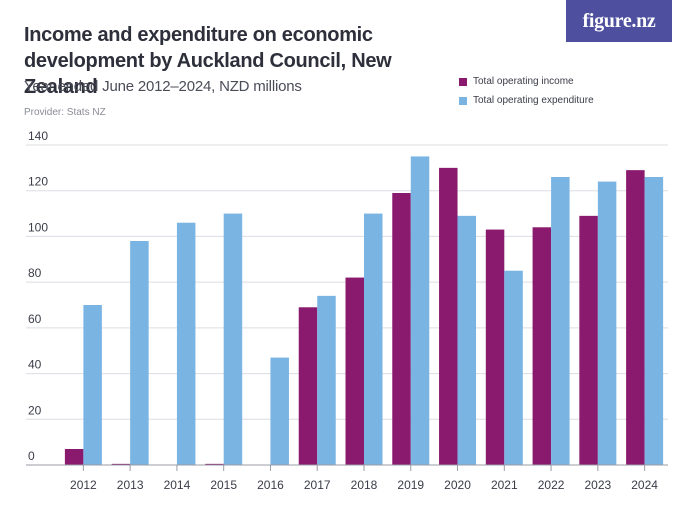 The width and height of the screenshot is (700, 525). What do you see at coordinates (38, 182) in the screenshot?
I see `y-tick-label: 120` at bounding box center [38, 182].